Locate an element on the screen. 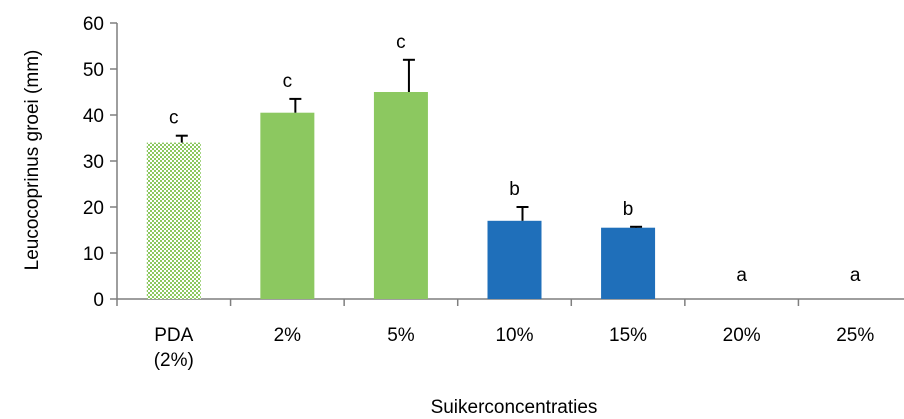 The image size is (904, 419). y-tick-label: 60 is located at coordinates (93, 24).